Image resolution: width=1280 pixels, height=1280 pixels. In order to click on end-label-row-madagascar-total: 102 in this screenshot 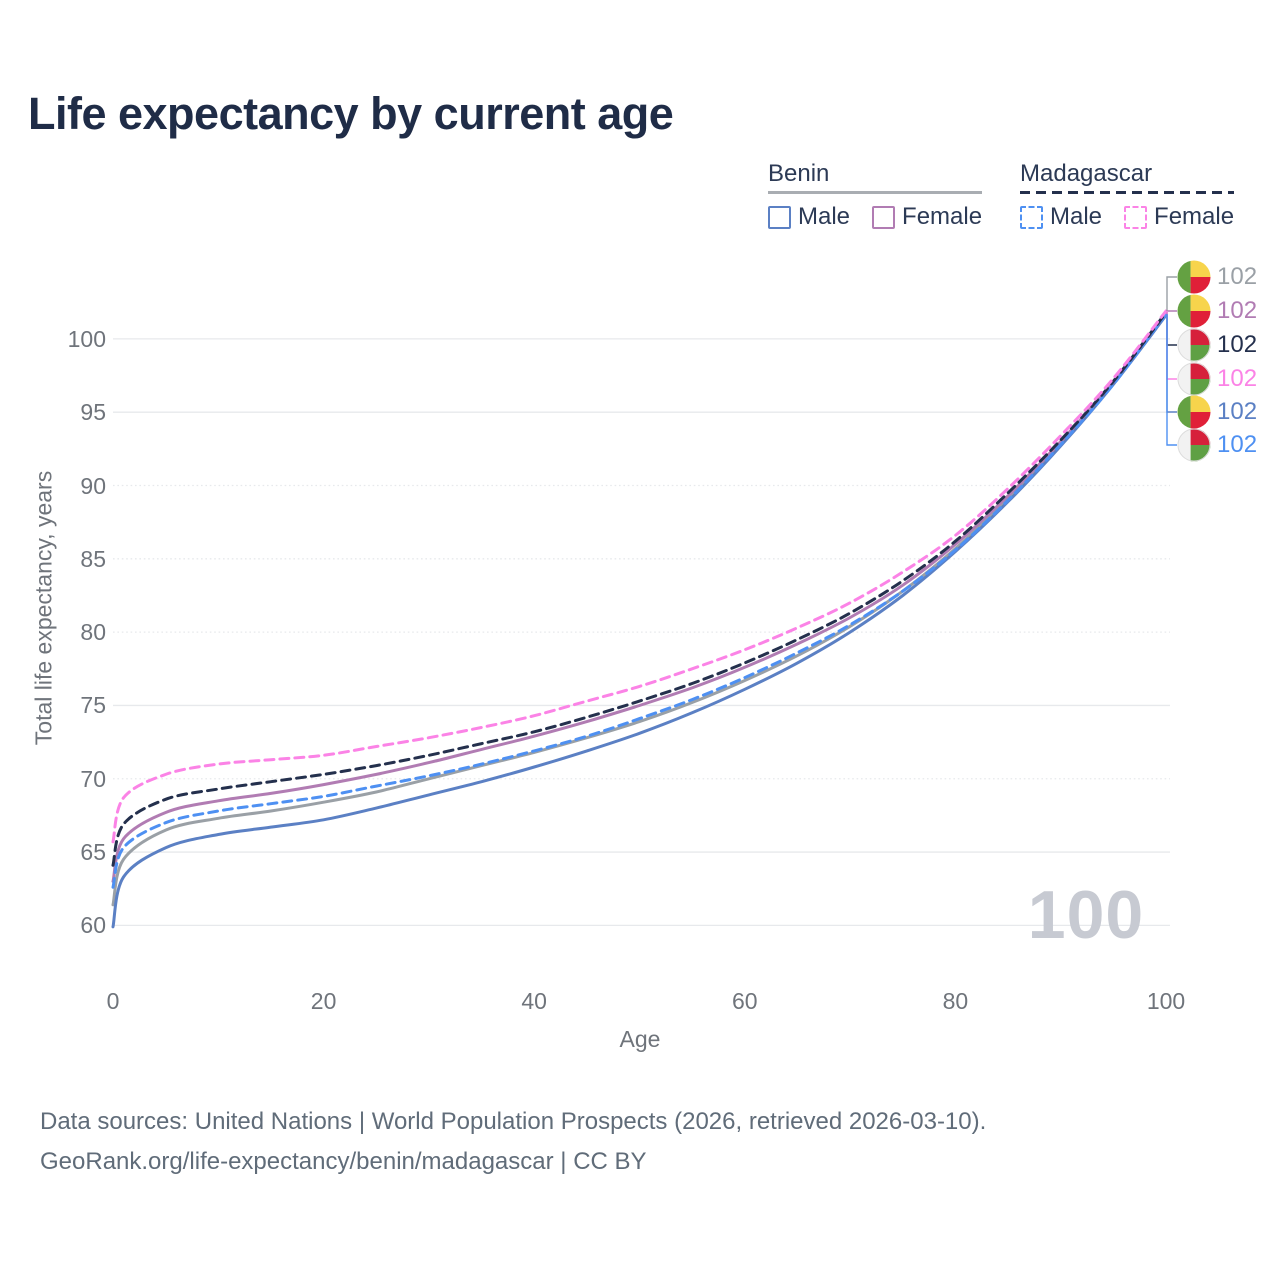, I will do `click(1217, 345)`.